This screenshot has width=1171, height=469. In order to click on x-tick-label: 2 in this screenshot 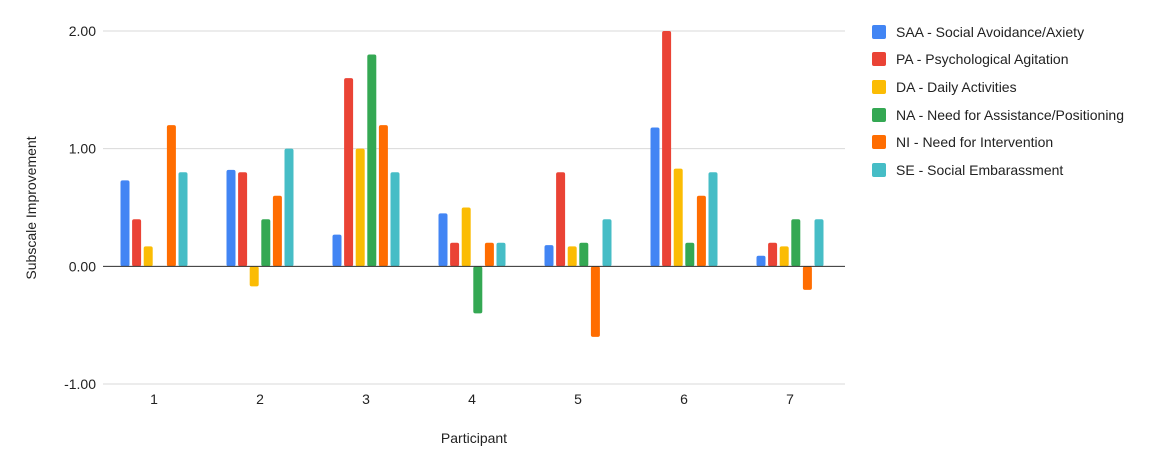, I will do `click(260, 399)`.